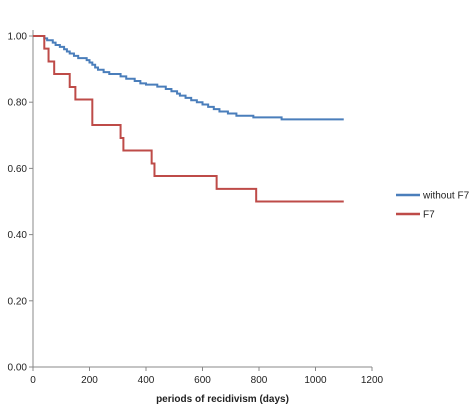  I want to click on x-axis-title: periods of recidivism (days), so click(222, 399).